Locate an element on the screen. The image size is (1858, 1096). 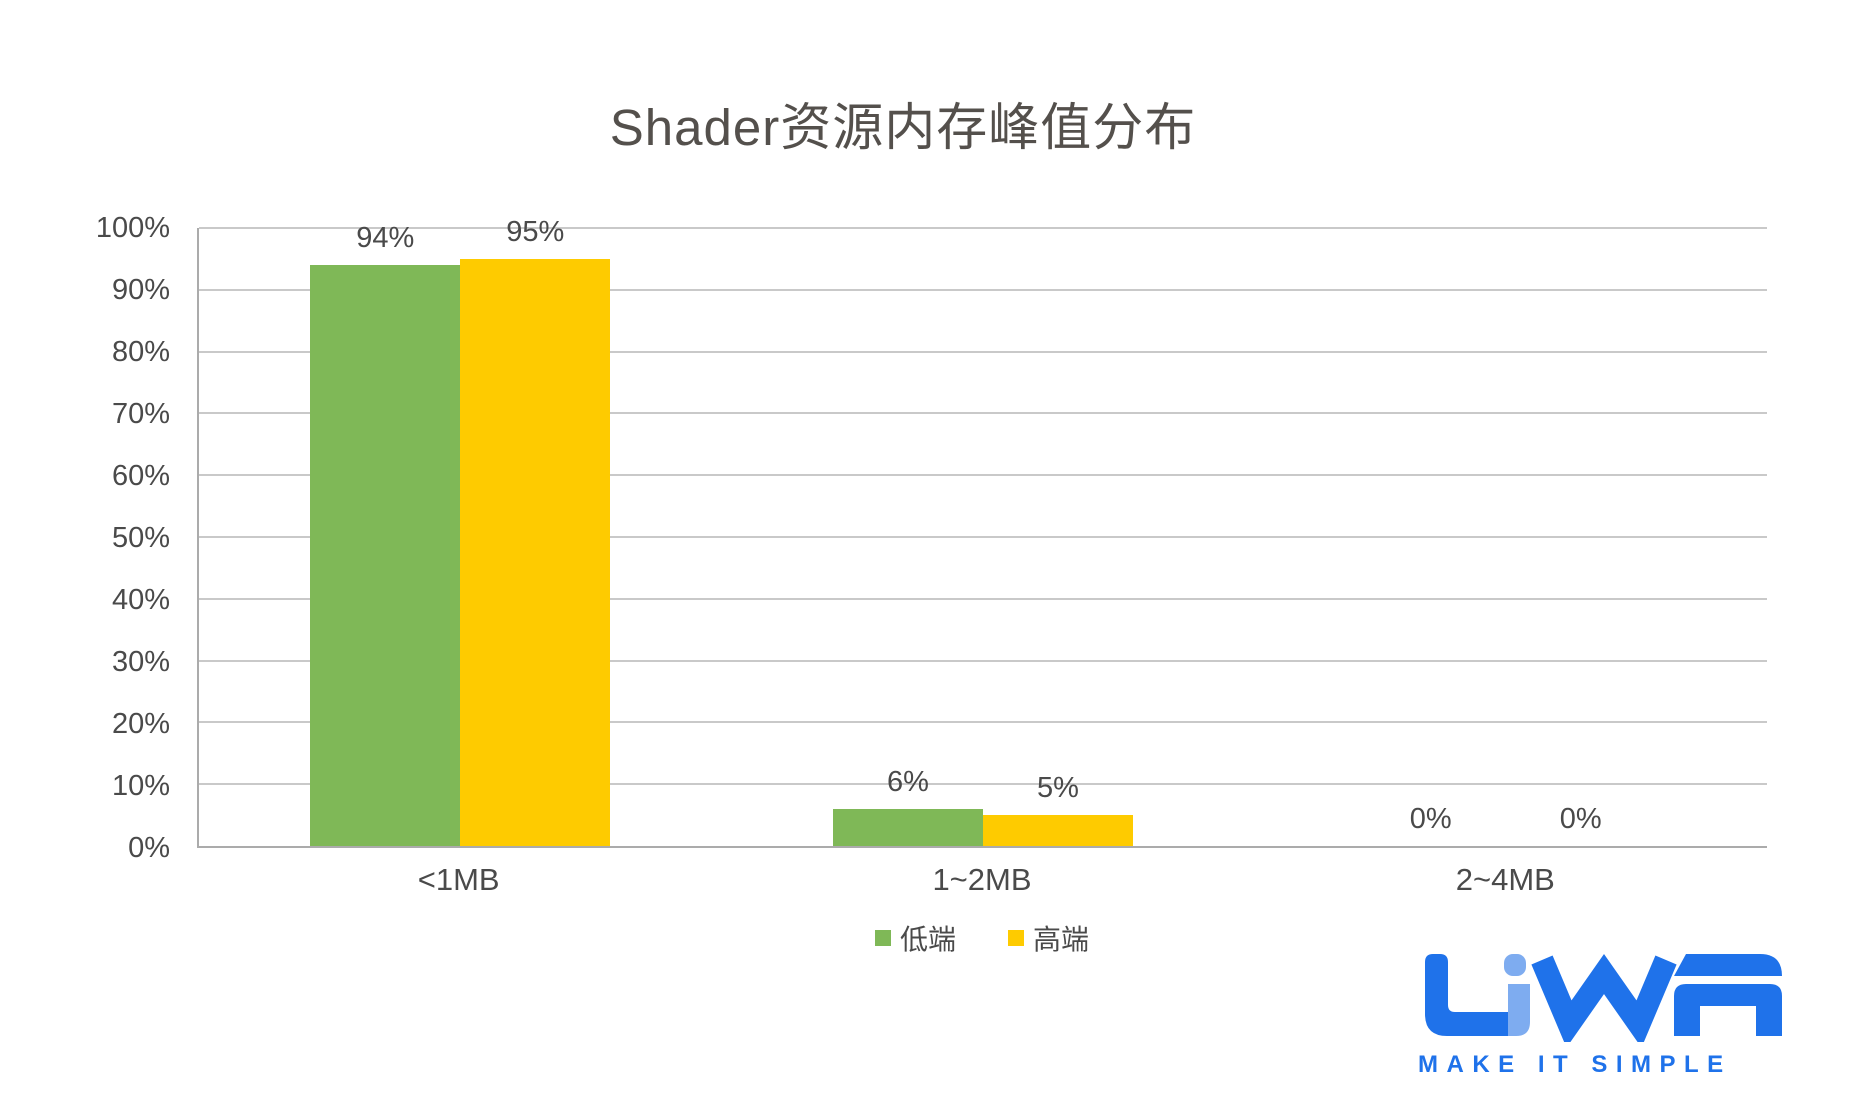
data-label-low-end: 6% is located at coordinates (908, 781).